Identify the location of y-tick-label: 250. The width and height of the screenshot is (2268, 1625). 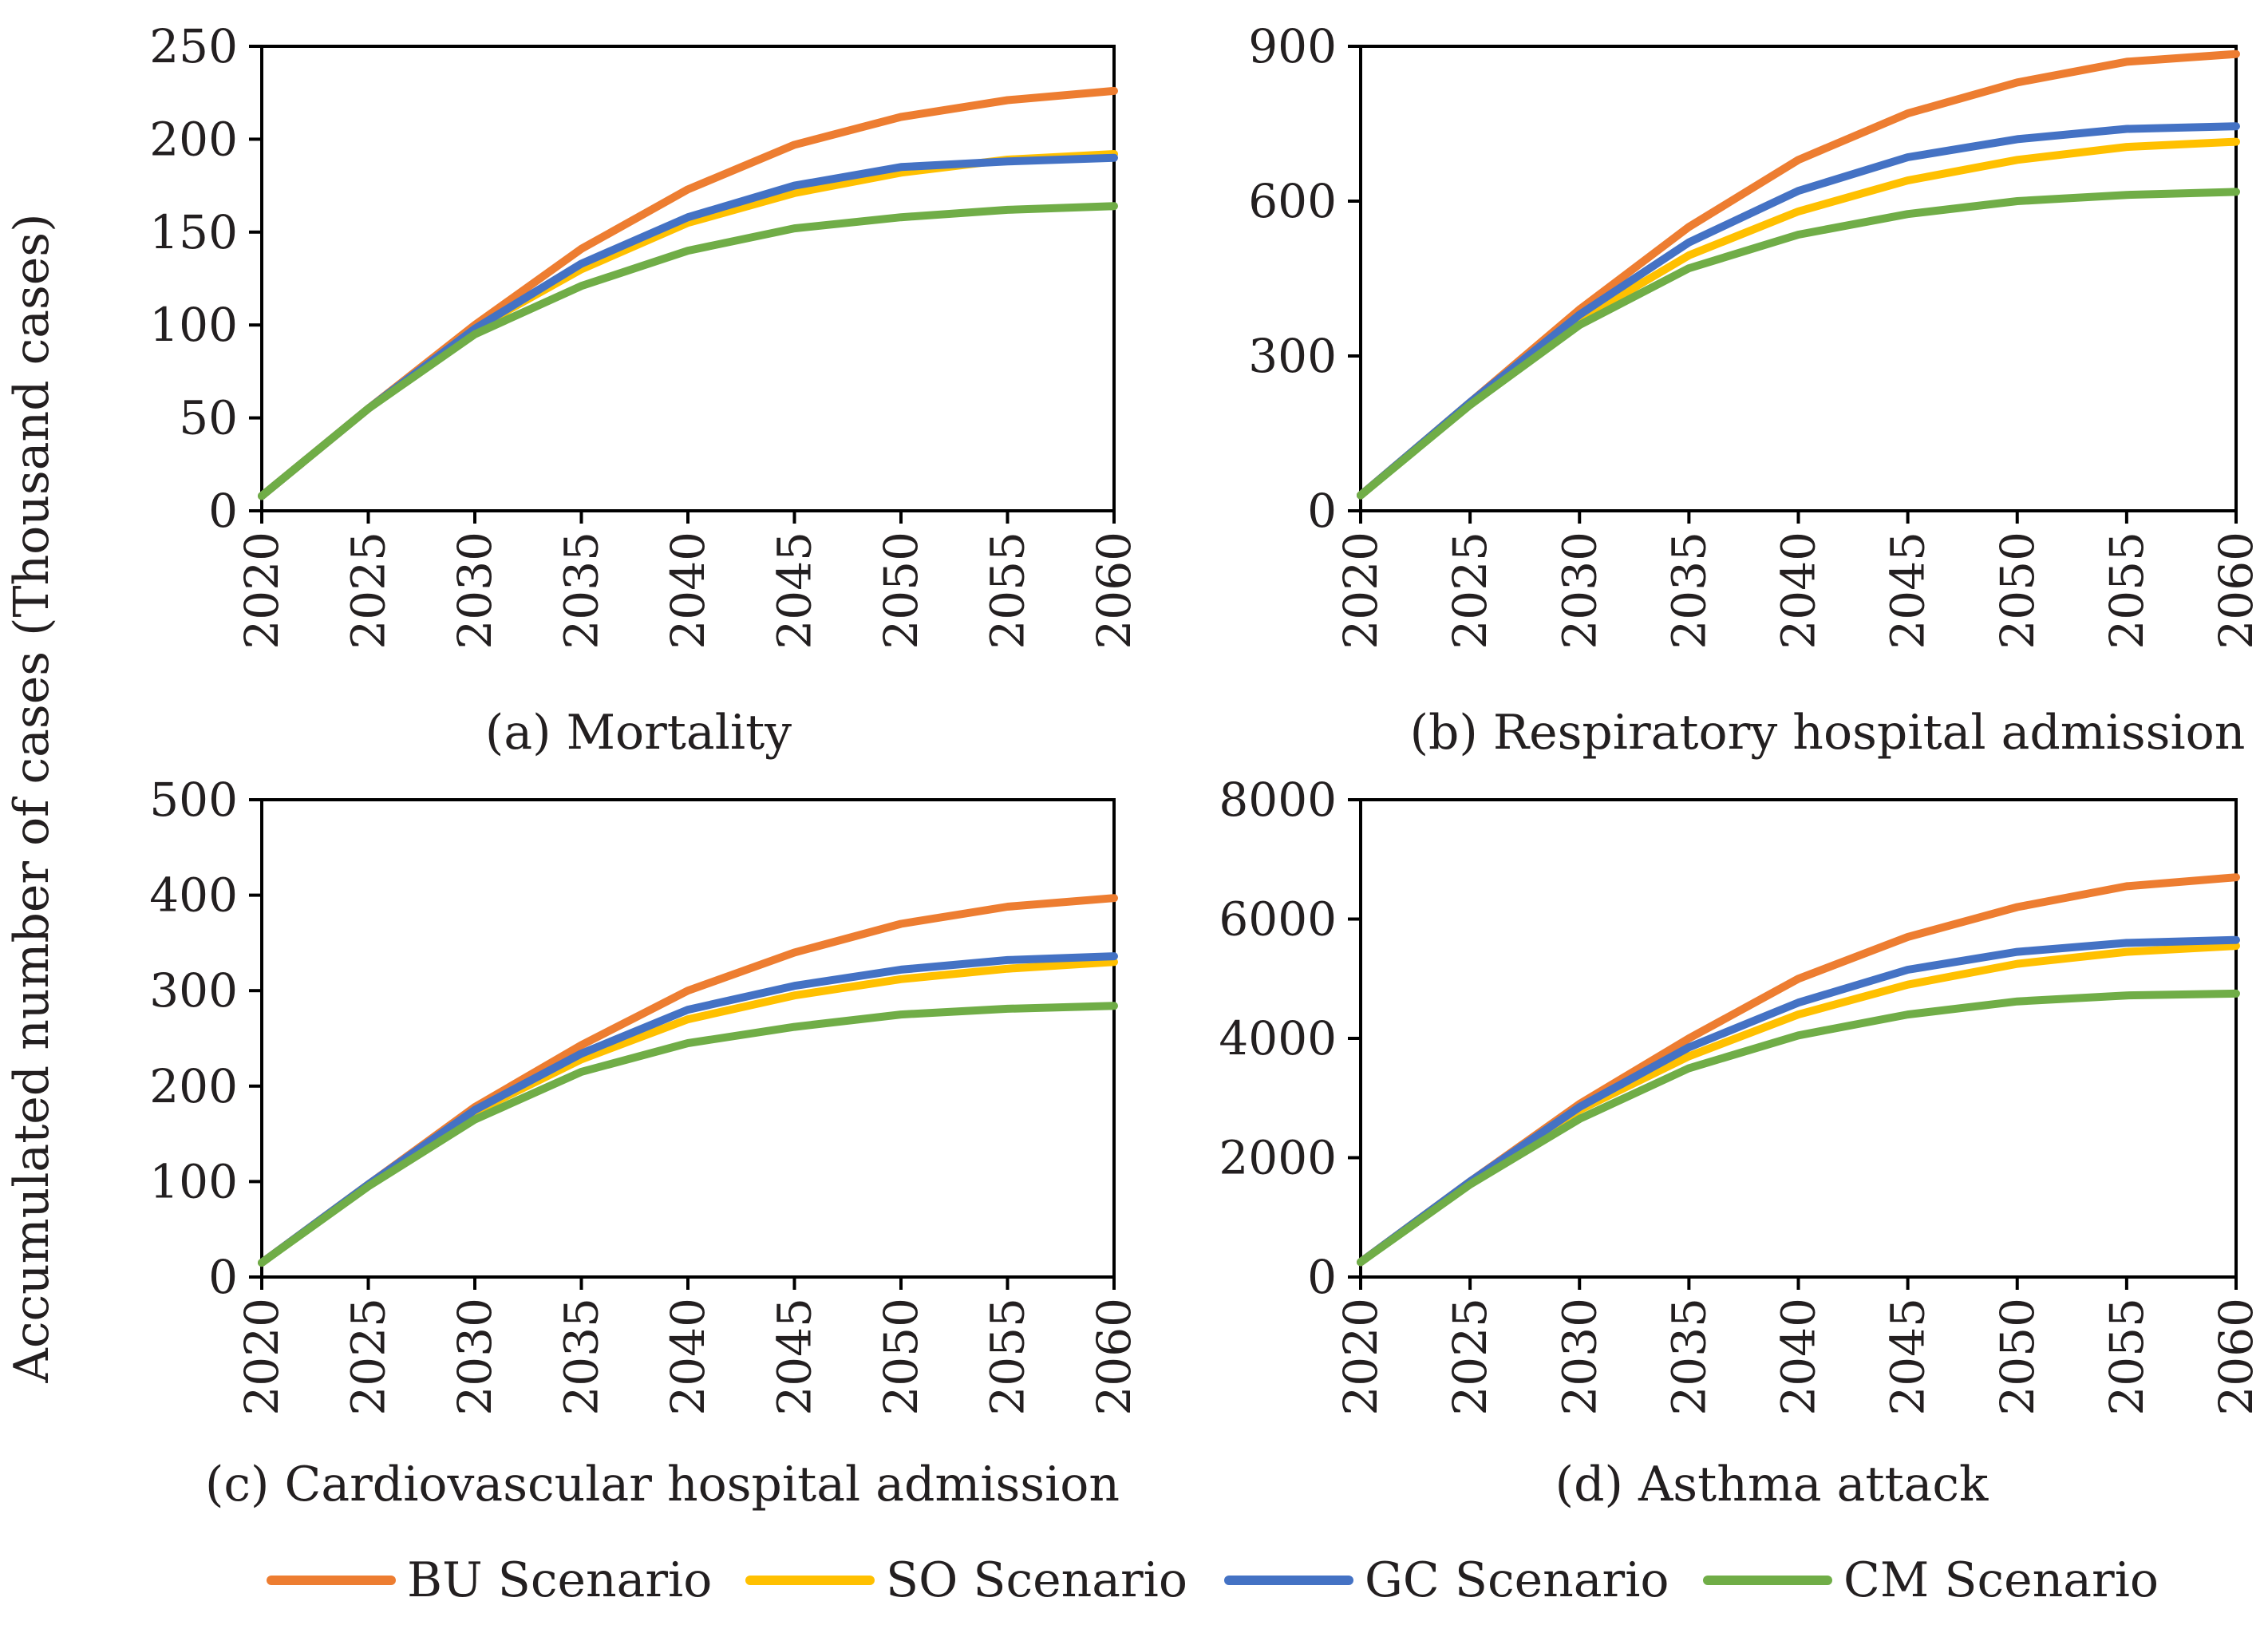
(193, 46).